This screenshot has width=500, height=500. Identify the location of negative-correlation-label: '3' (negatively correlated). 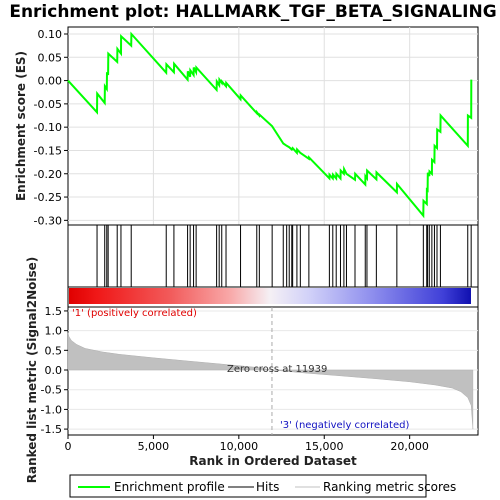
(344, 425).